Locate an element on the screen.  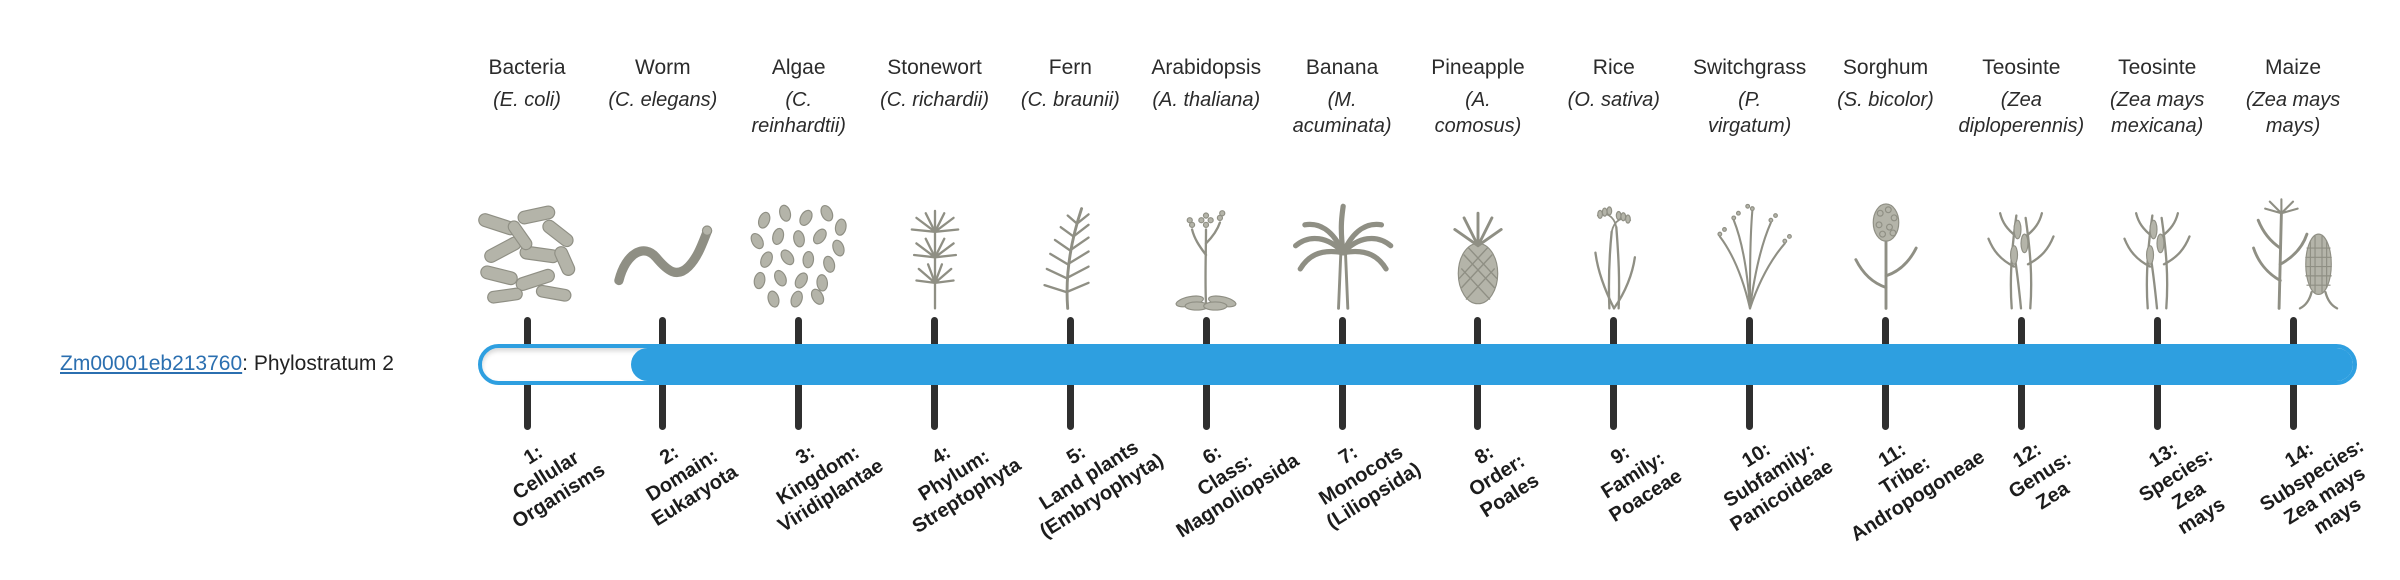
banana-icon is located at coordinates (1342, 247).